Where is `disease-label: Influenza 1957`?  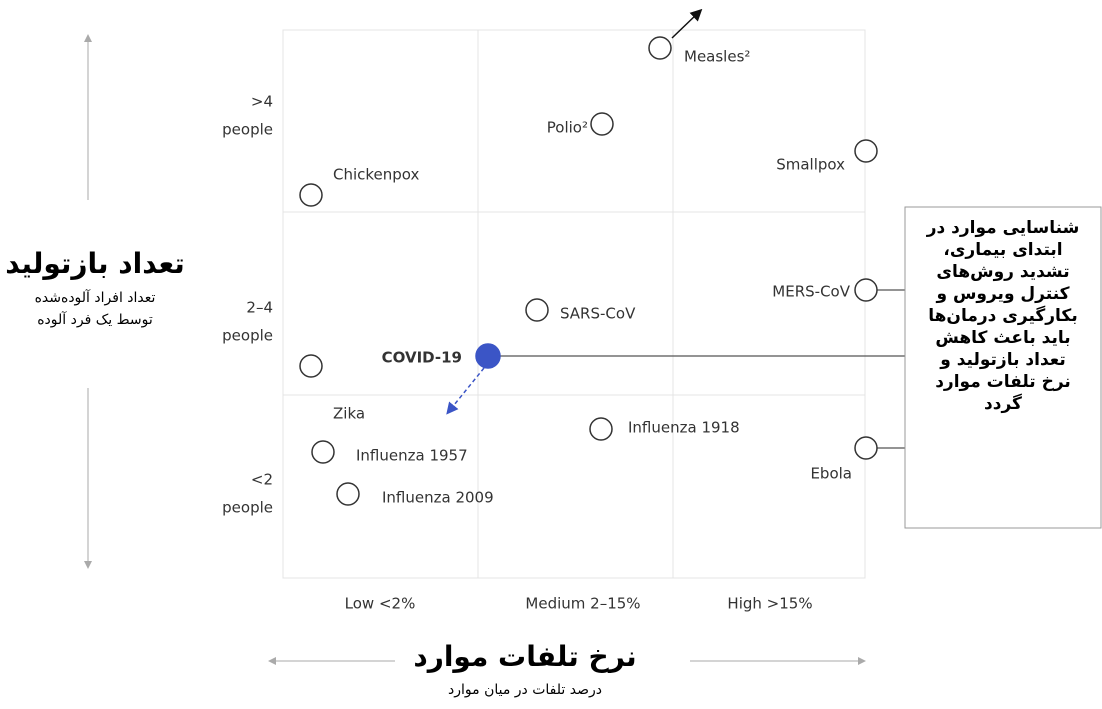
disease-label: Influenza 1957 is located at coordinates (412, 456).